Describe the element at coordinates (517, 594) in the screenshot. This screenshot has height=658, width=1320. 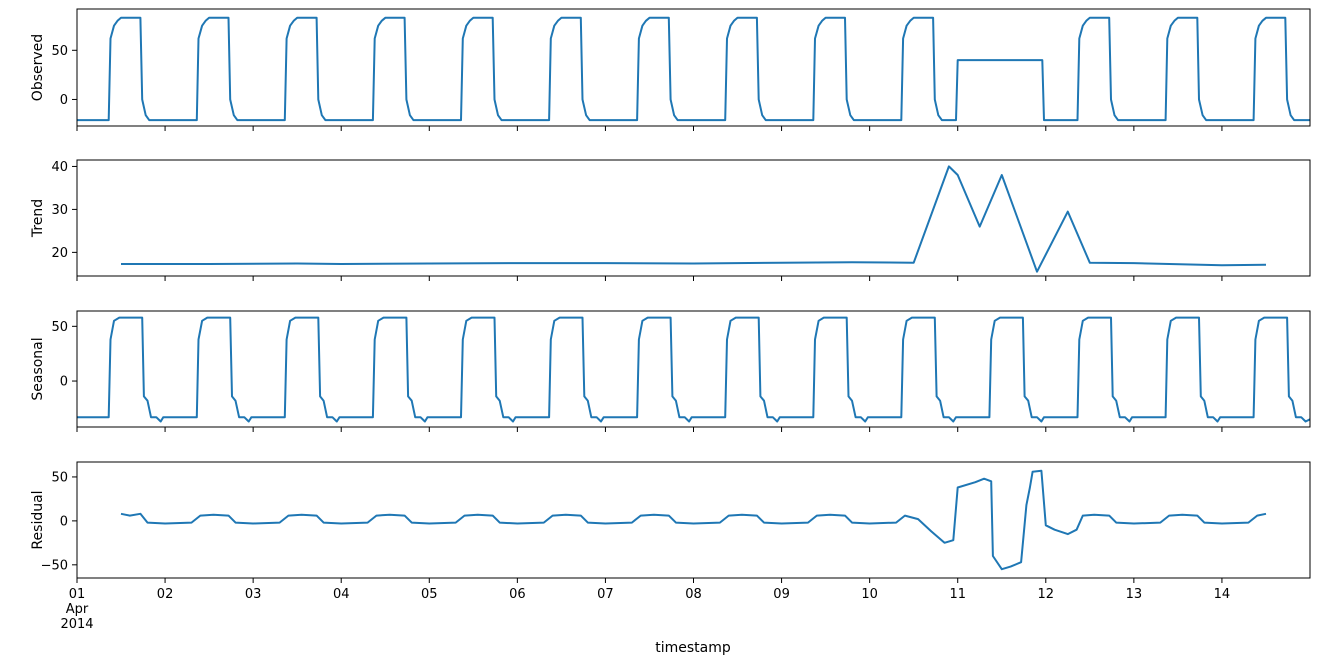
I see `x-tick-label: 06` at that location.